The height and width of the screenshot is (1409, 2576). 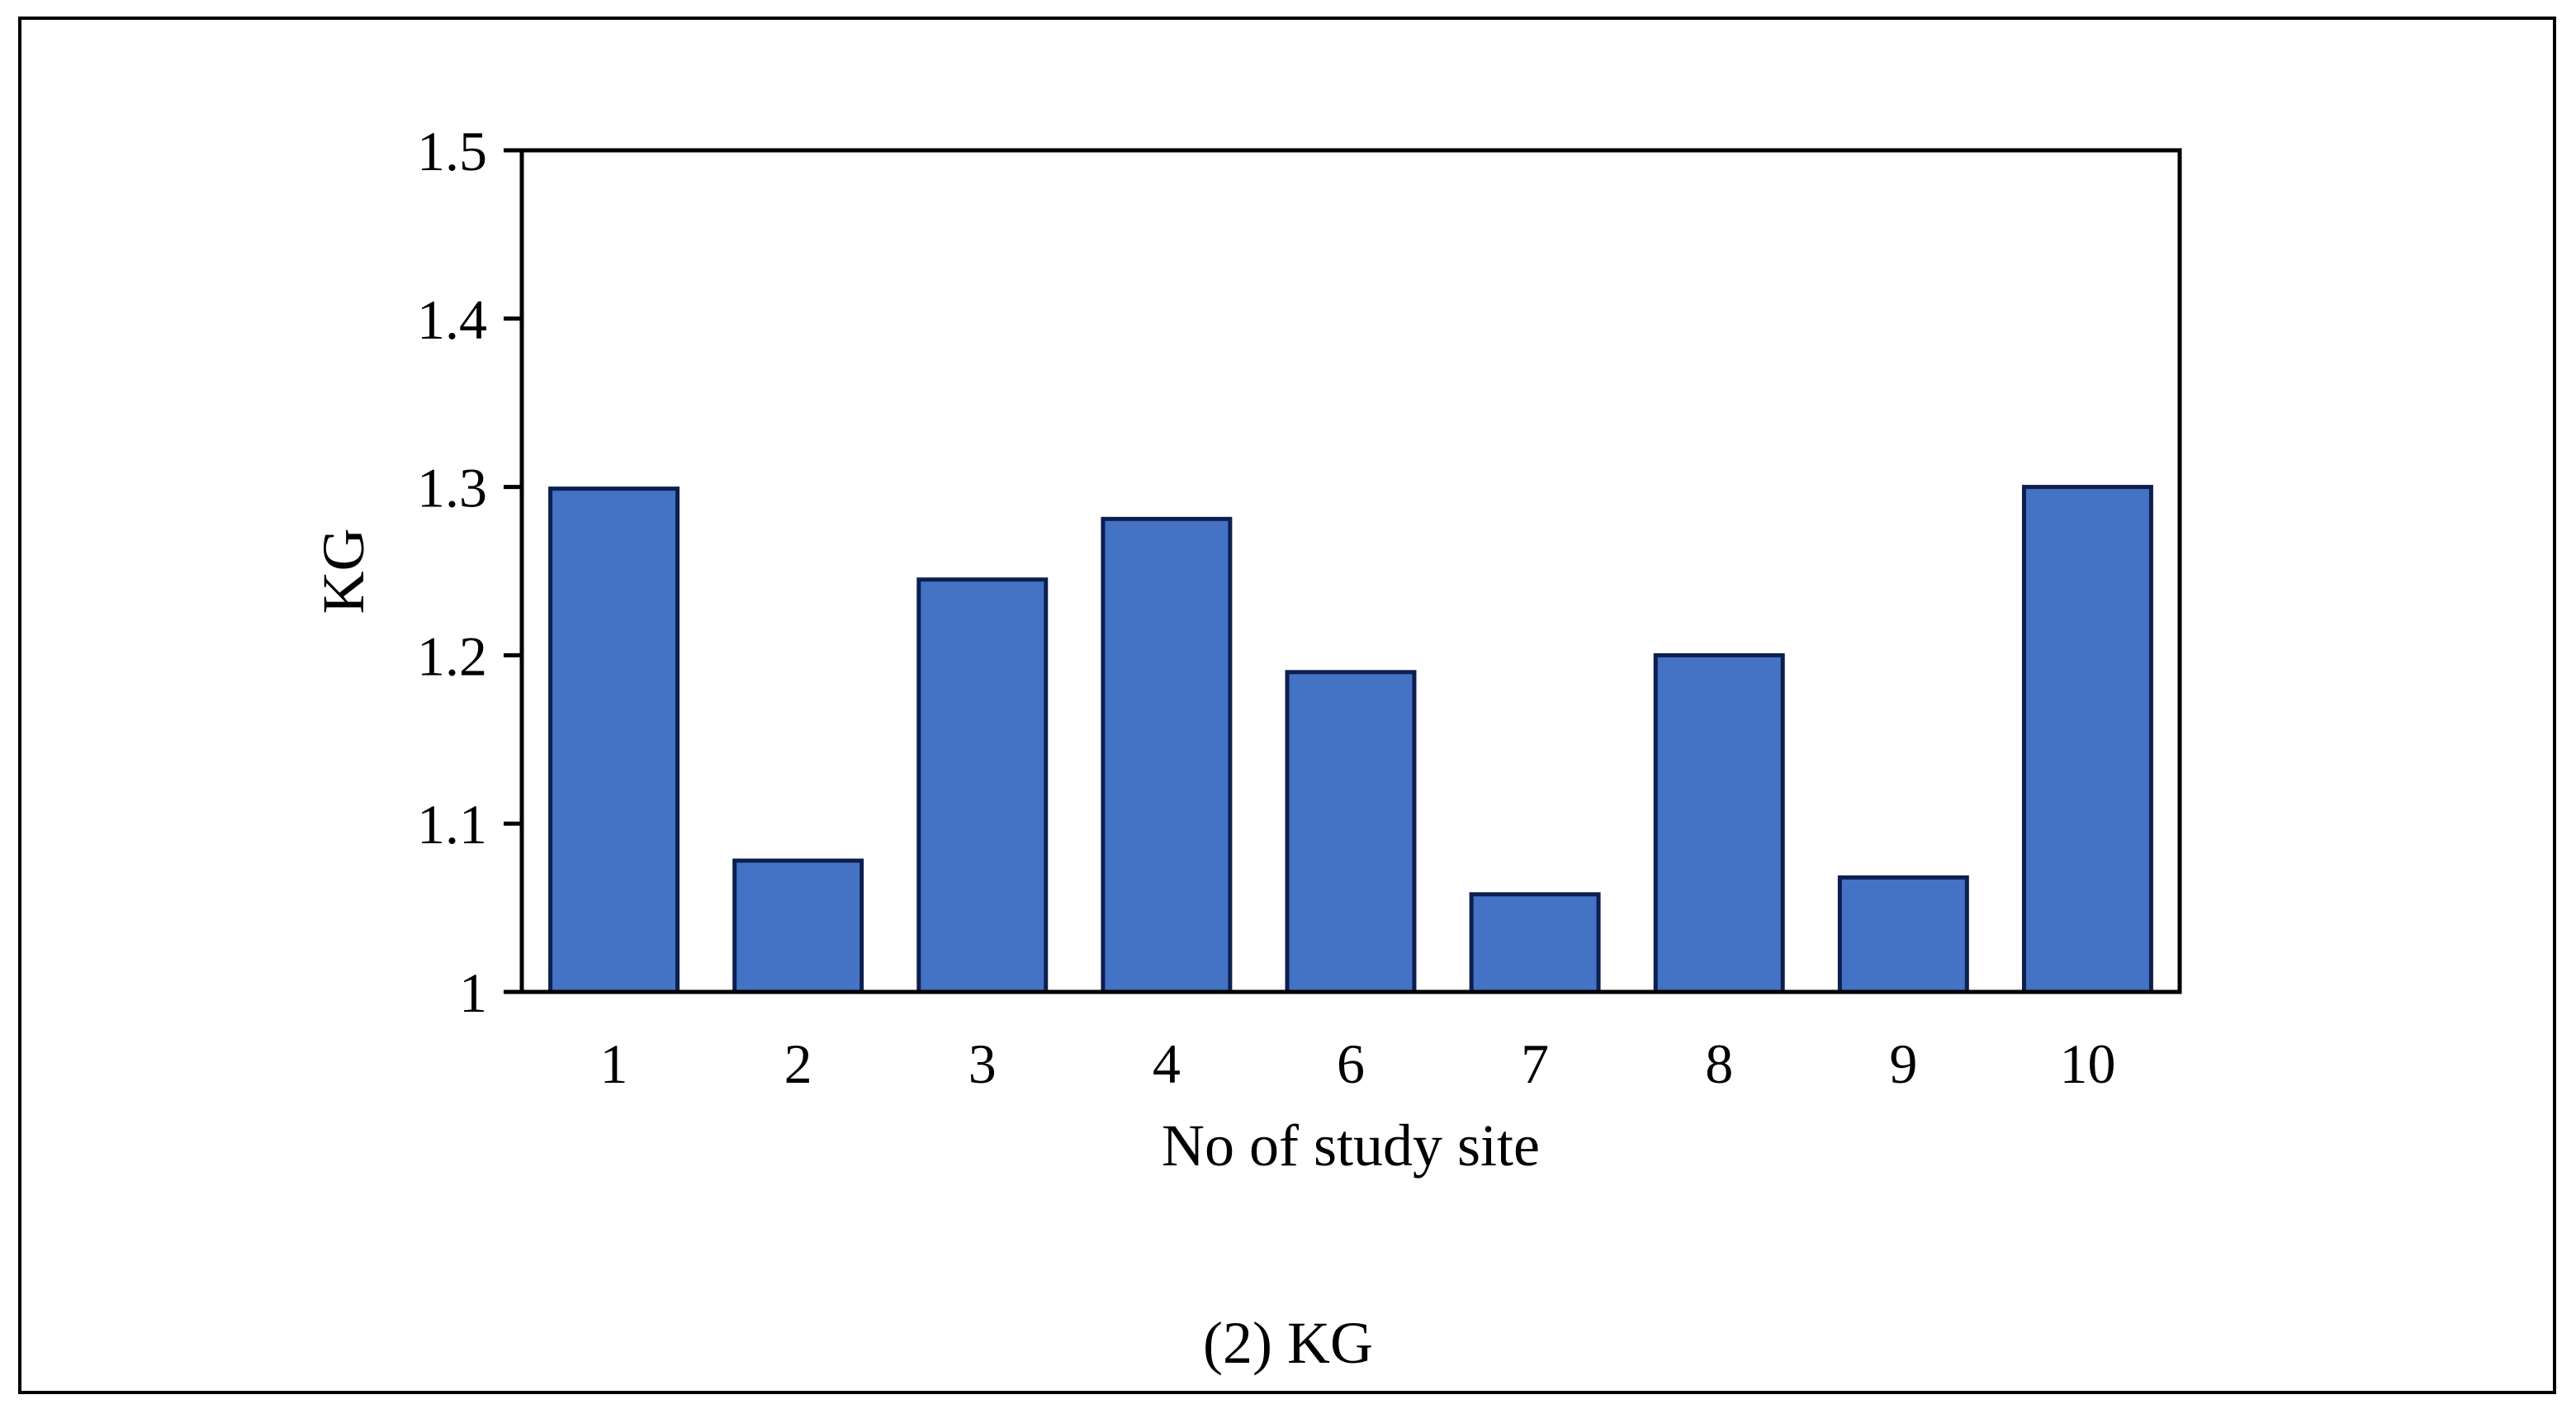 What do you see at coordinates (1351, 1145) in the screenshot?
I see `x-axis-title: No of study site` at bounding box center [1351, 1145].